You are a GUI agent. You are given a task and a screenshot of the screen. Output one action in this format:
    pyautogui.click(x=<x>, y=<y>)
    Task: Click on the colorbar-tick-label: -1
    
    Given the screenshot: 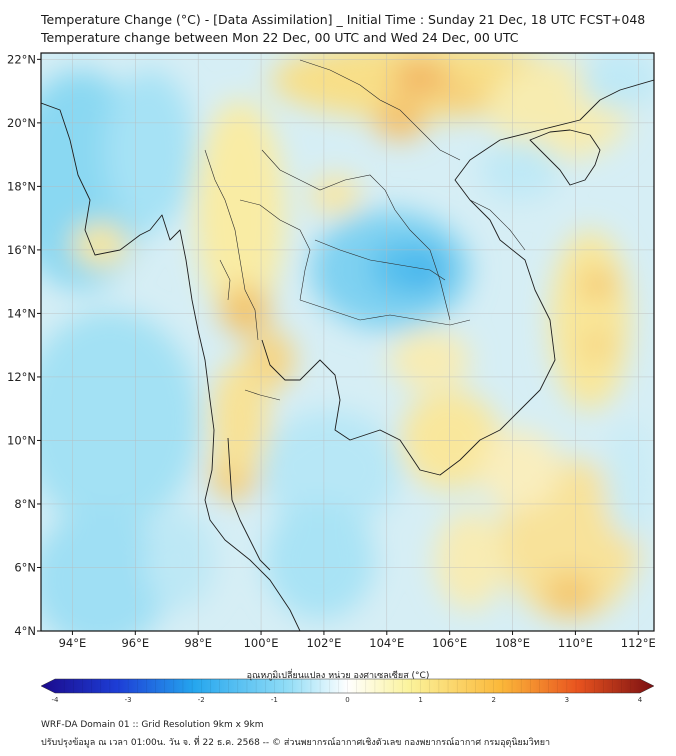 What is the action you would take?
    pyautogui.click(x=274, y=700)
    